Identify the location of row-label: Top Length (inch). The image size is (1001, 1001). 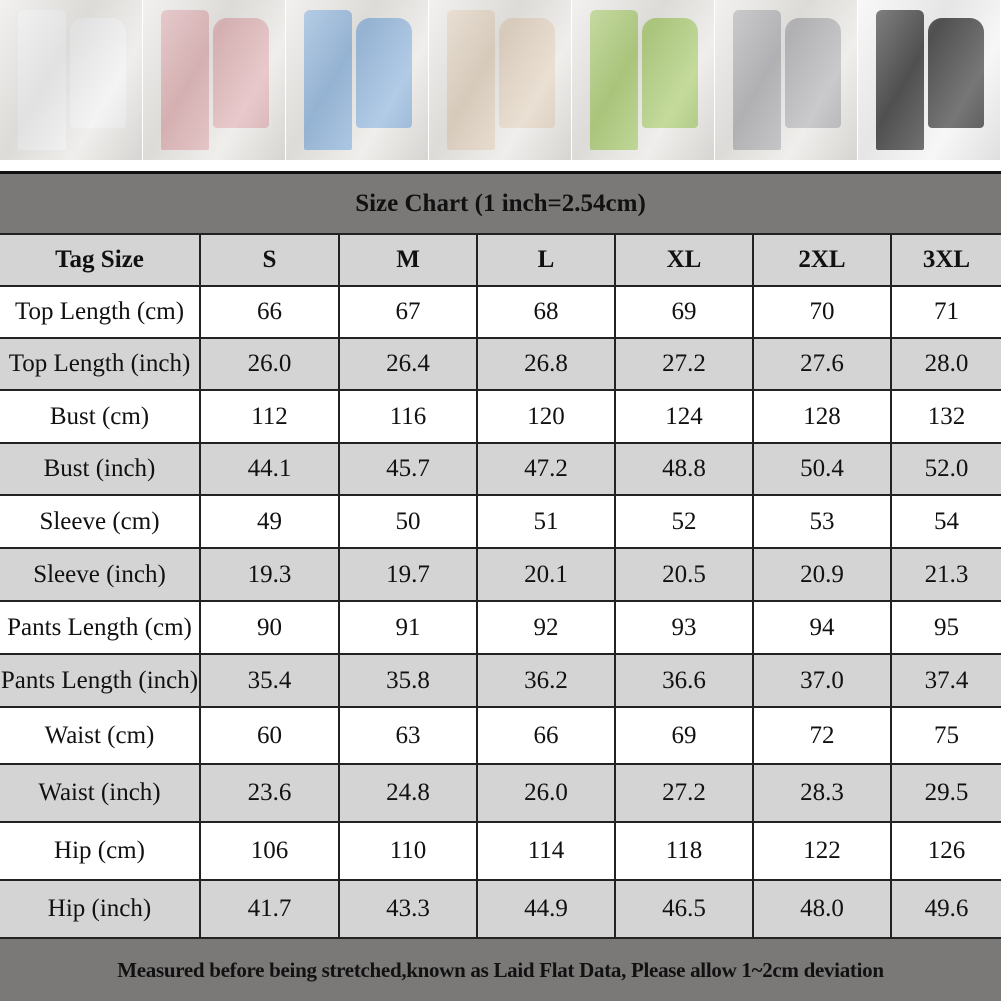
(100, 364).